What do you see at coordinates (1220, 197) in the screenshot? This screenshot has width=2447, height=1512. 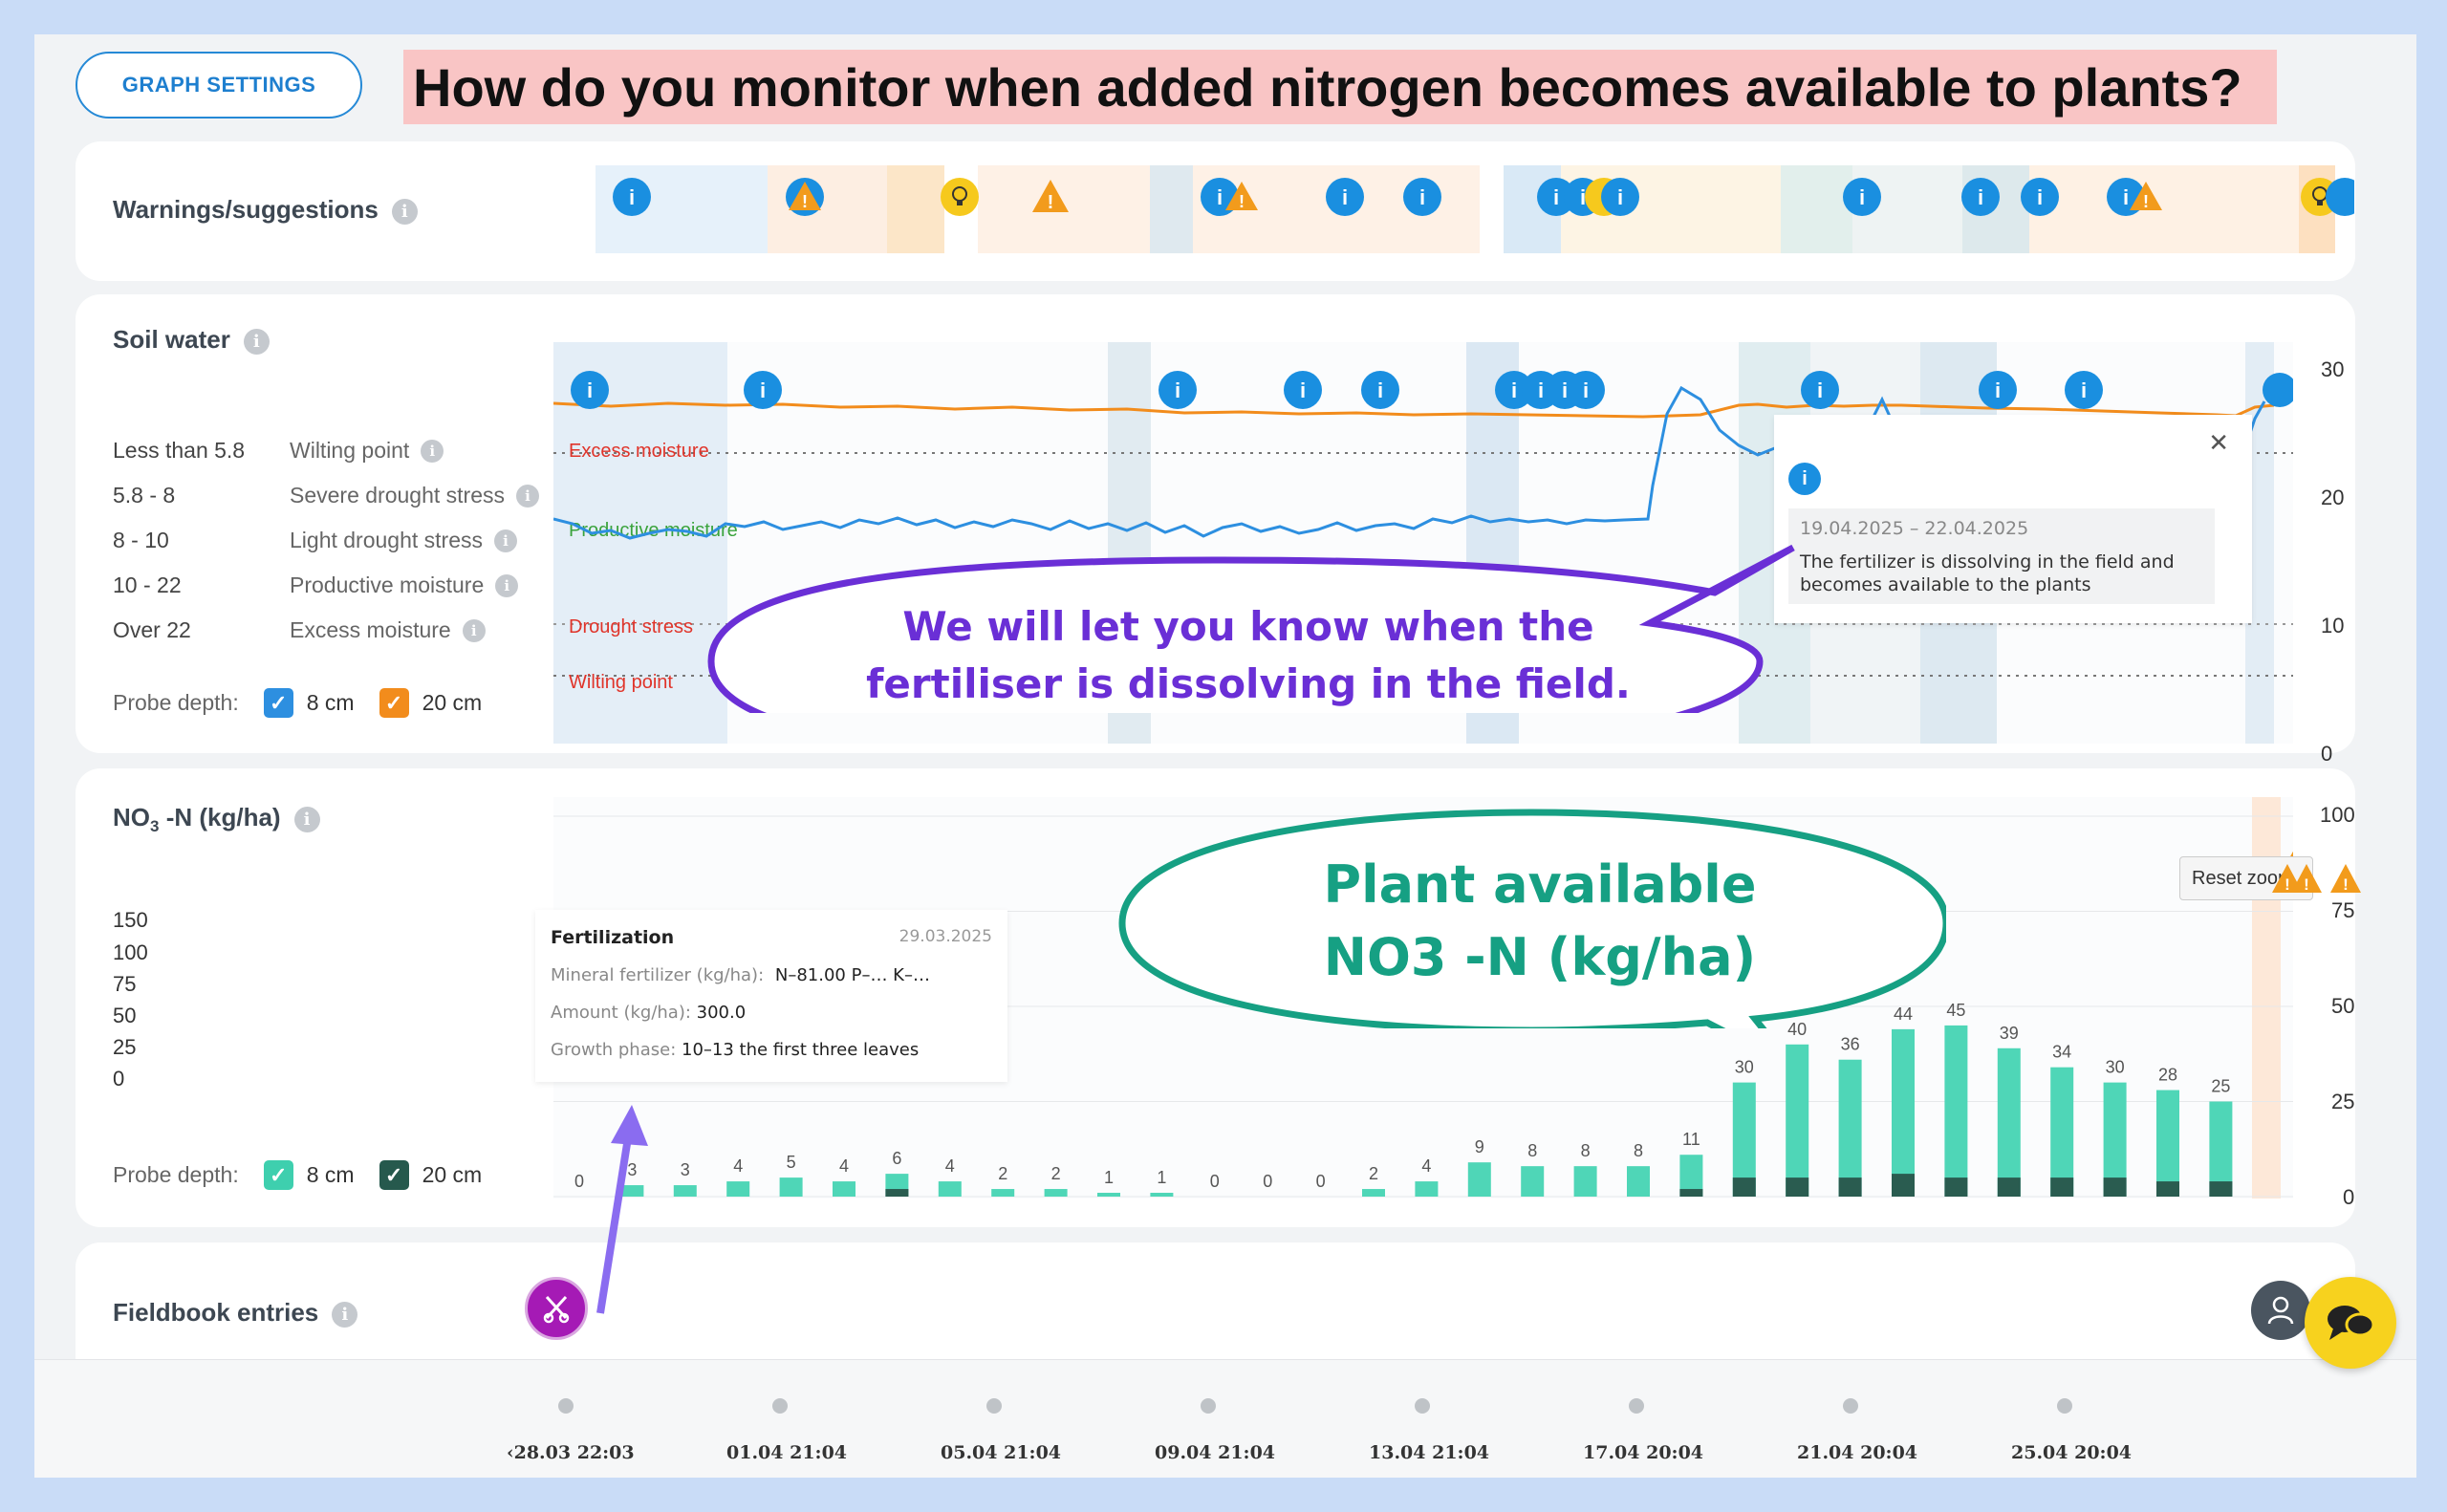 I see `svg-text: i` at bounding box center [1220, 197].